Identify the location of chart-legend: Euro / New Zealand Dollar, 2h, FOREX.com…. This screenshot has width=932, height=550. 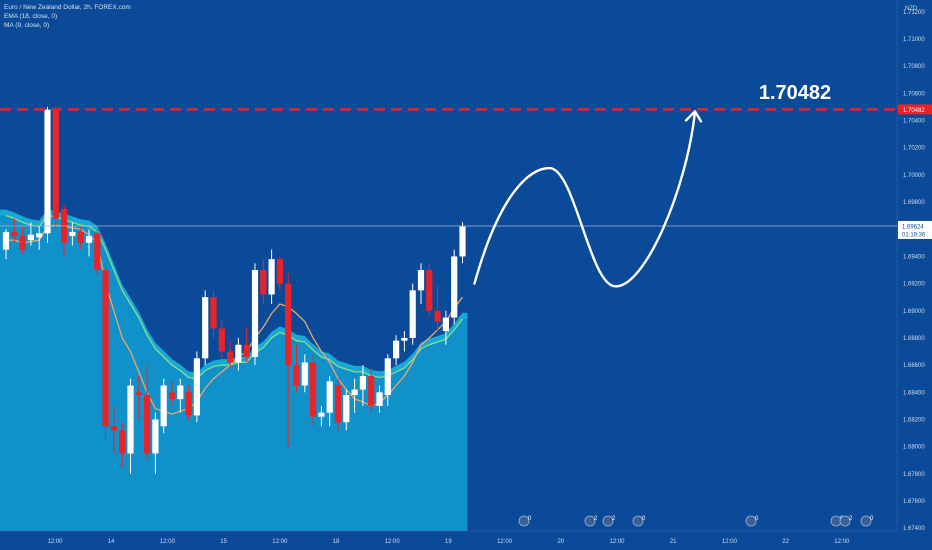
(67, 16).